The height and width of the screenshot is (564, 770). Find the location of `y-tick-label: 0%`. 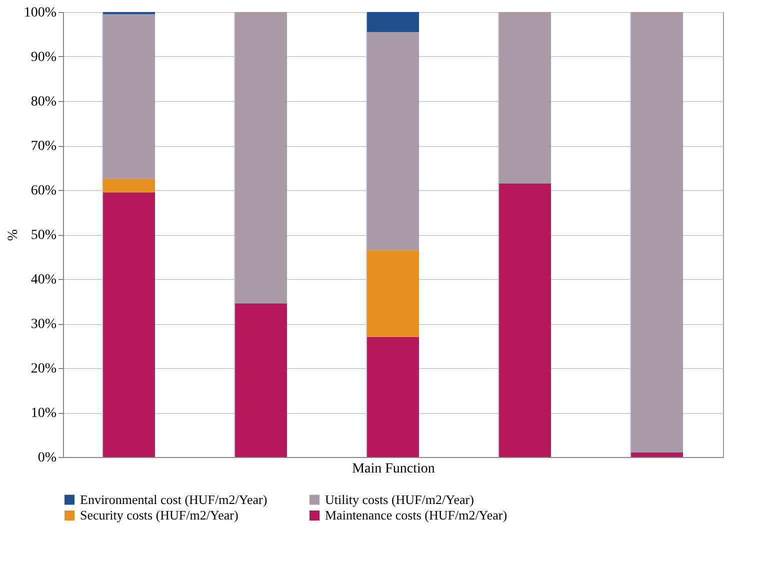

y-tick-label: 0% is located at coordinates (47, 458).